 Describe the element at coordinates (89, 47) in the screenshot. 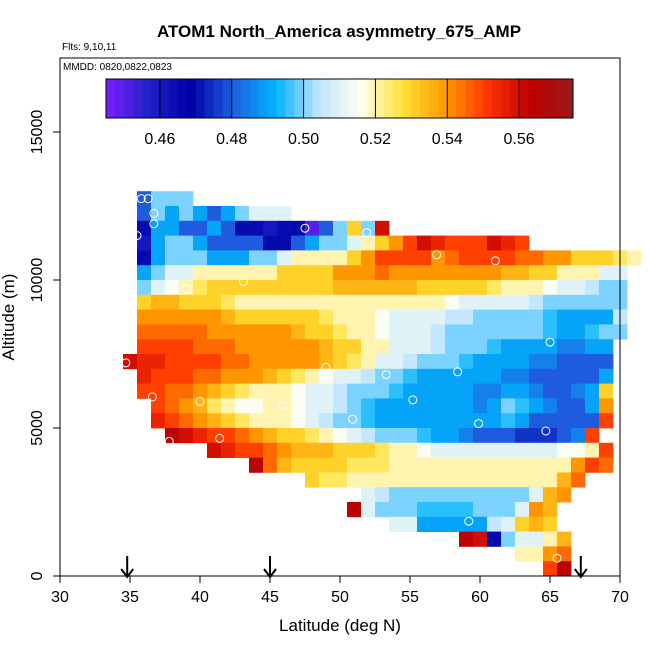

I see `flights-label: Flts: 9,10,11` at that location.